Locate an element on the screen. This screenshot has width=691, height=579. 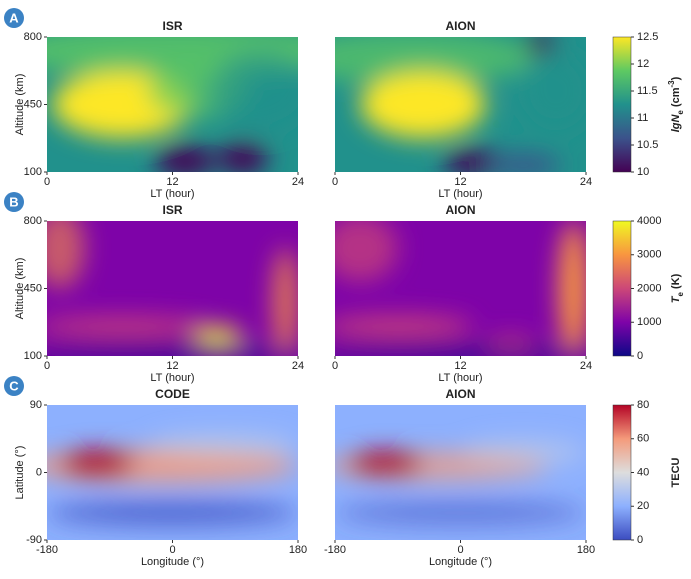
colorbar-tick-label: 3000 is located at coordinates (649, 255).